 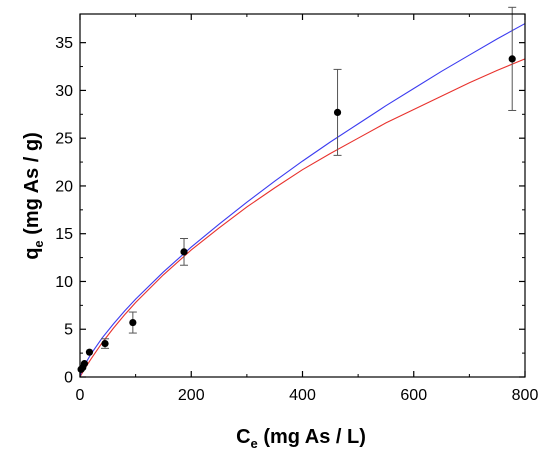 I want to click on y-tick-label: 15, so click(x=64, y=234).